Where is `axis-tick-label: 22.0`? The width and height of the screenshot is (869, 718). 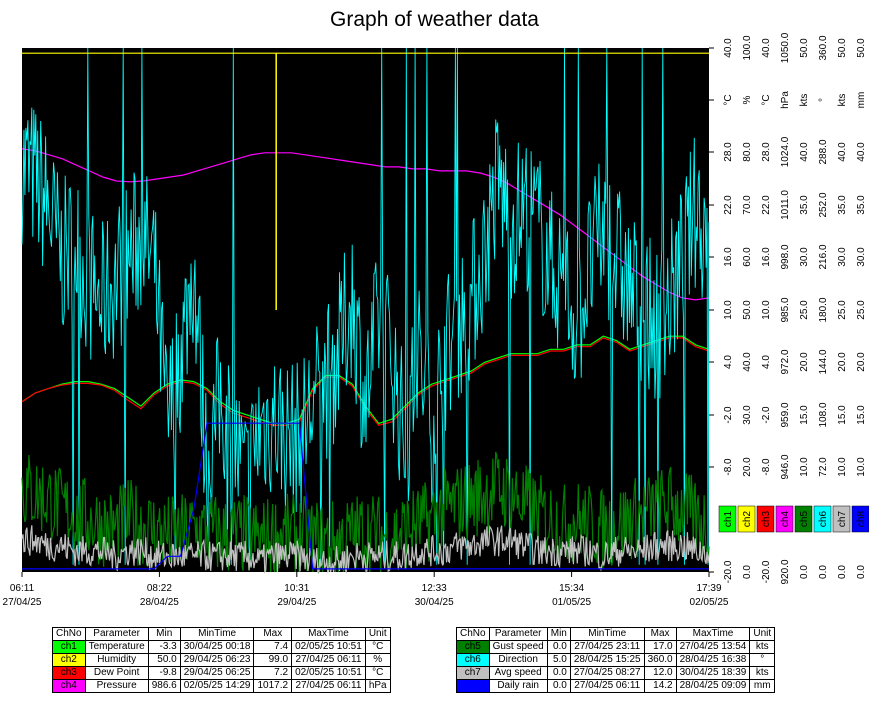
axis-tick-label: 22.0 is located at coordinates (766, 205).